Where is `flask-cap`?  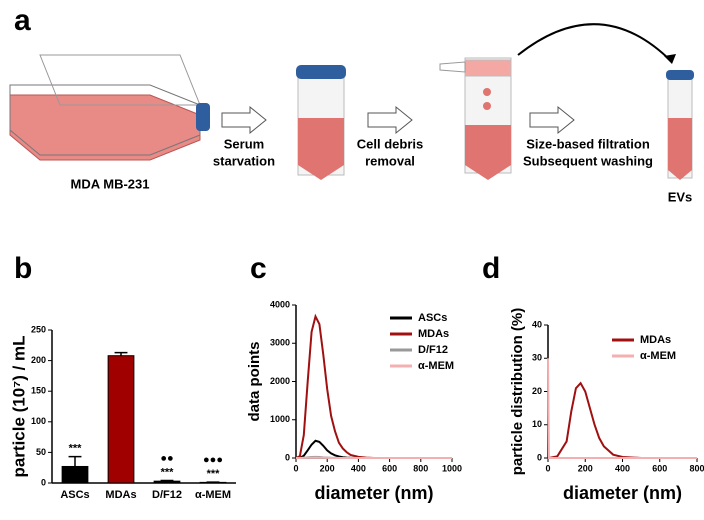 flask-cap is located at coordinates (203, 117).